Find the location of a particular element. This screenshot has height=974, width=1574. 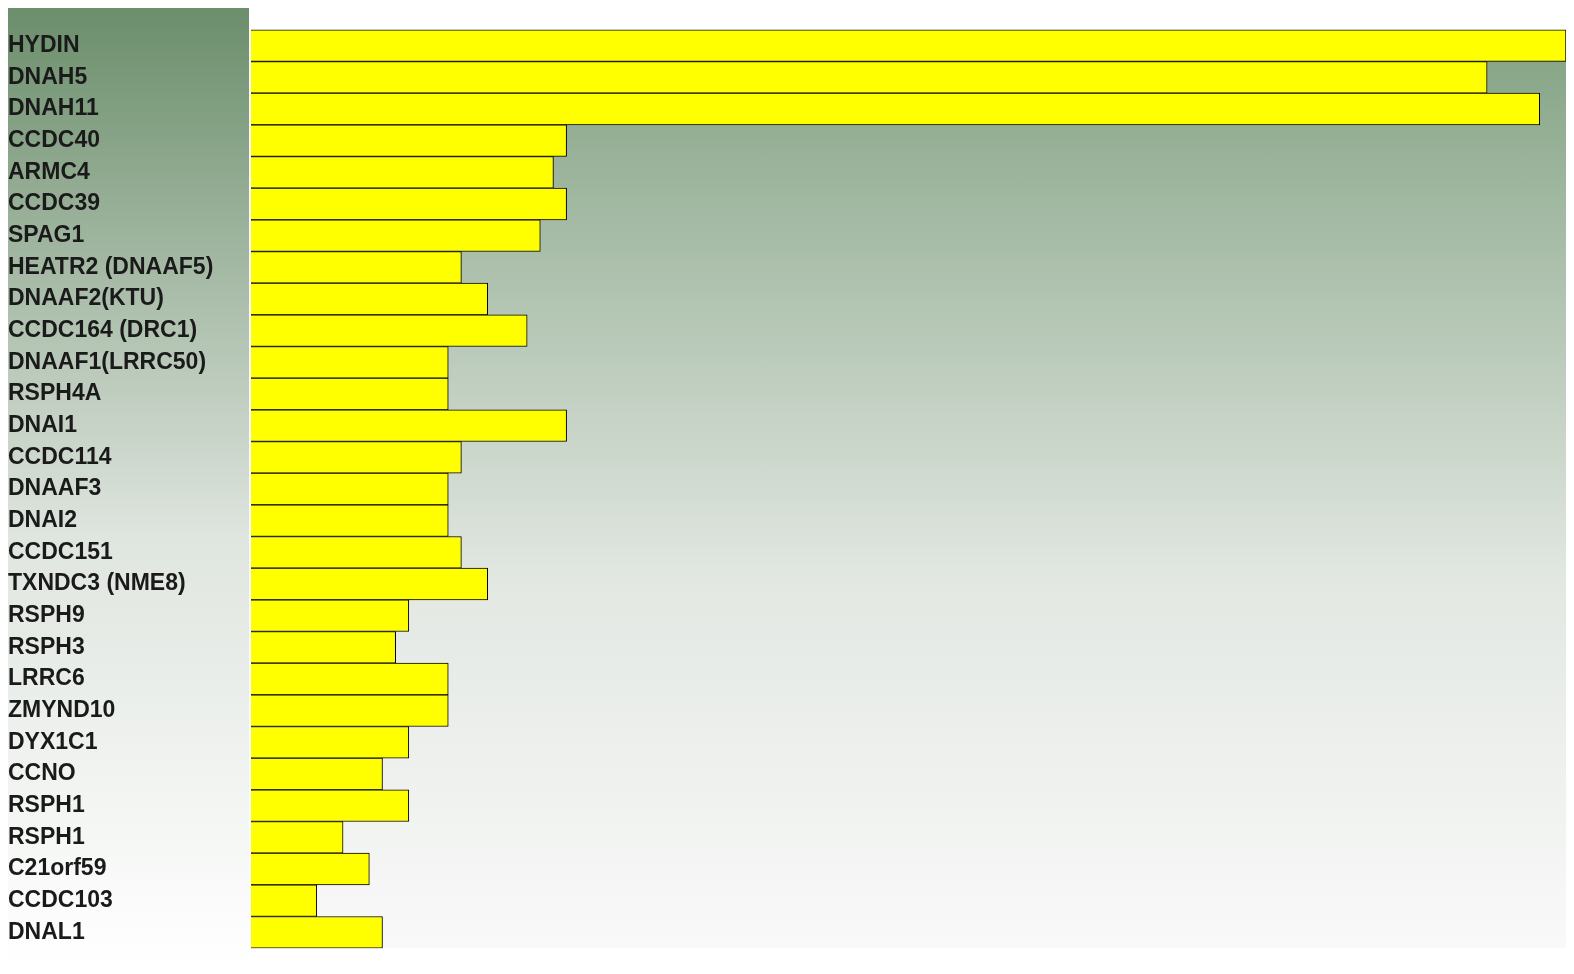

y-tick-label: TXNDC3 (NME8) is located at coordinates (97, 582).